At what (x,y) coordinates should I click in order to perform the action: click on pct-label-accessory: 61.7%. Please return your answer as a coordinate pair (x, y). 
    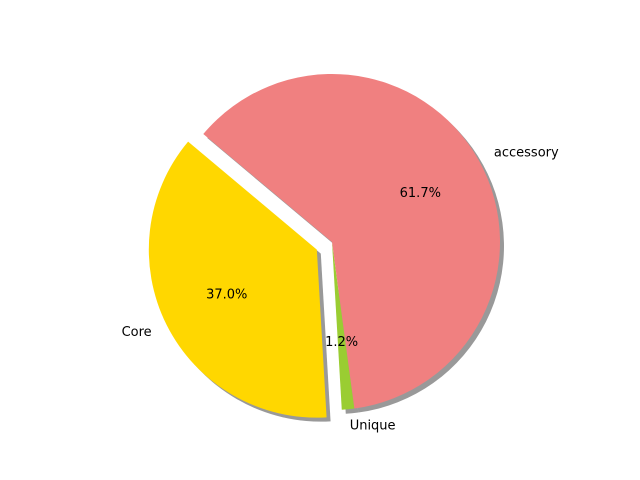
    Looking at the image, I should click on (420, 193).